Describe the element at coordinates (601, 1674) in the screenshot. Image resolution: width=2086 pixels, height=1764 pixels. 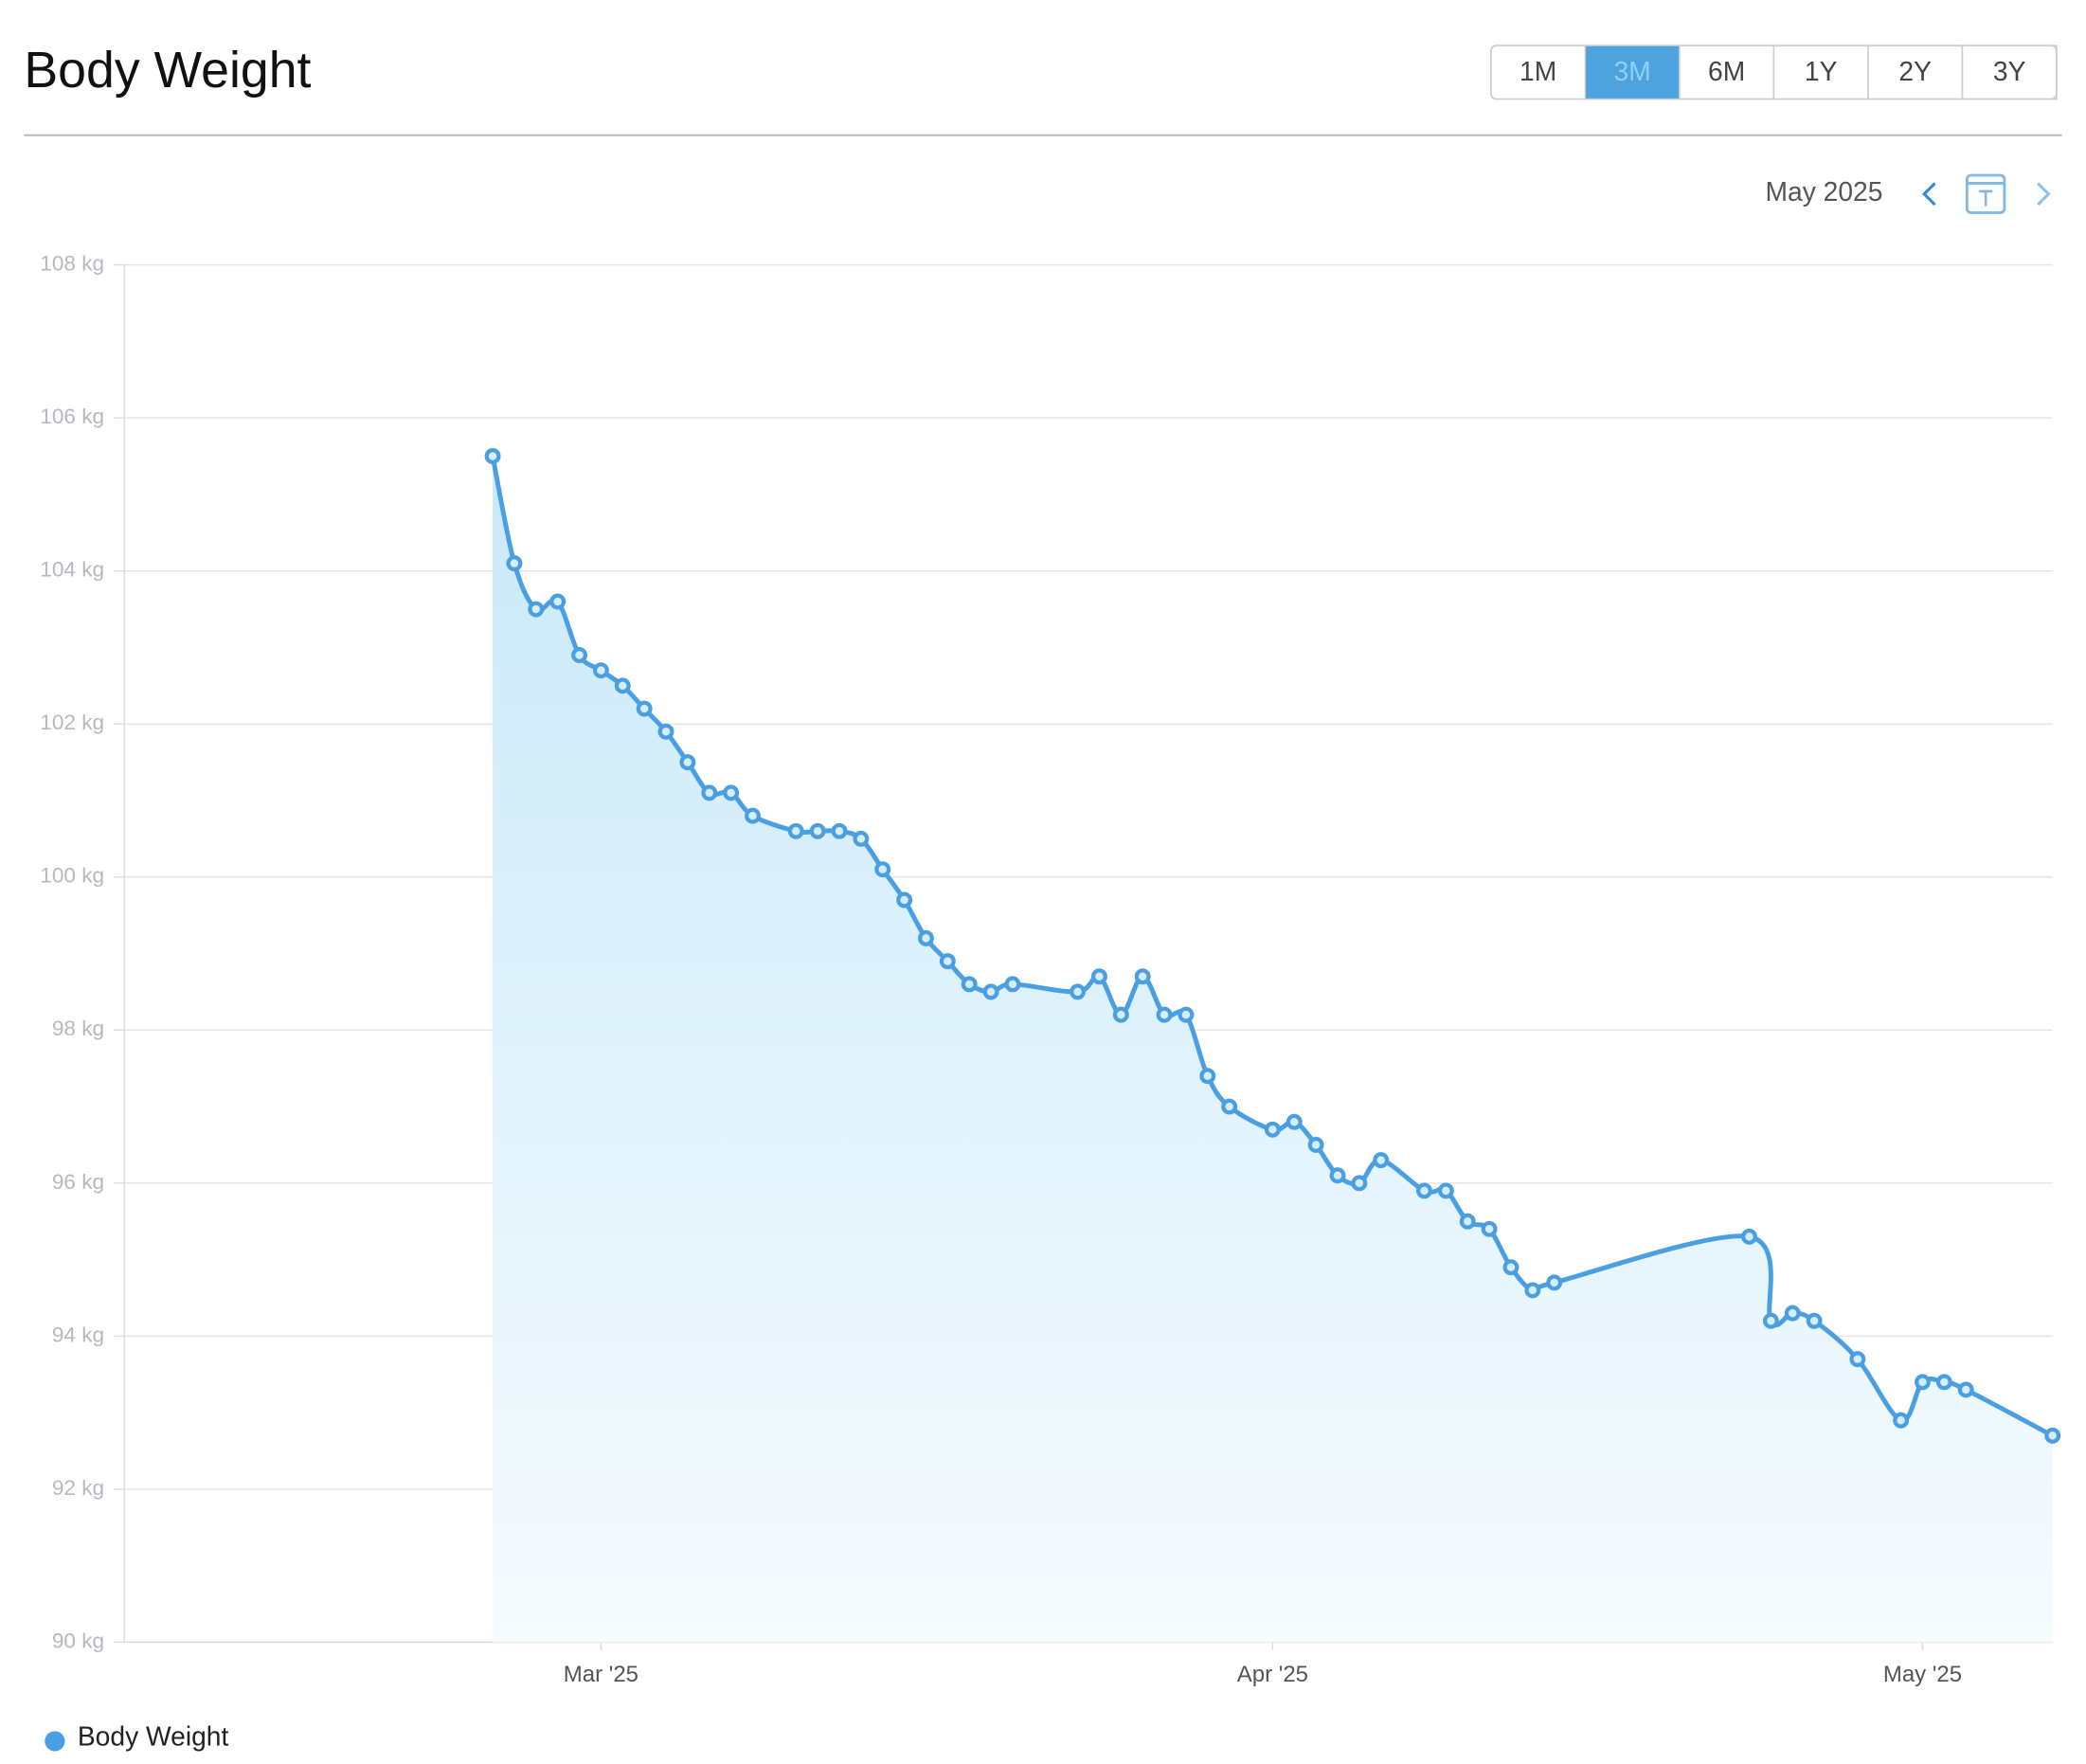
I see `x-tick-label: Mar '25` at that location.